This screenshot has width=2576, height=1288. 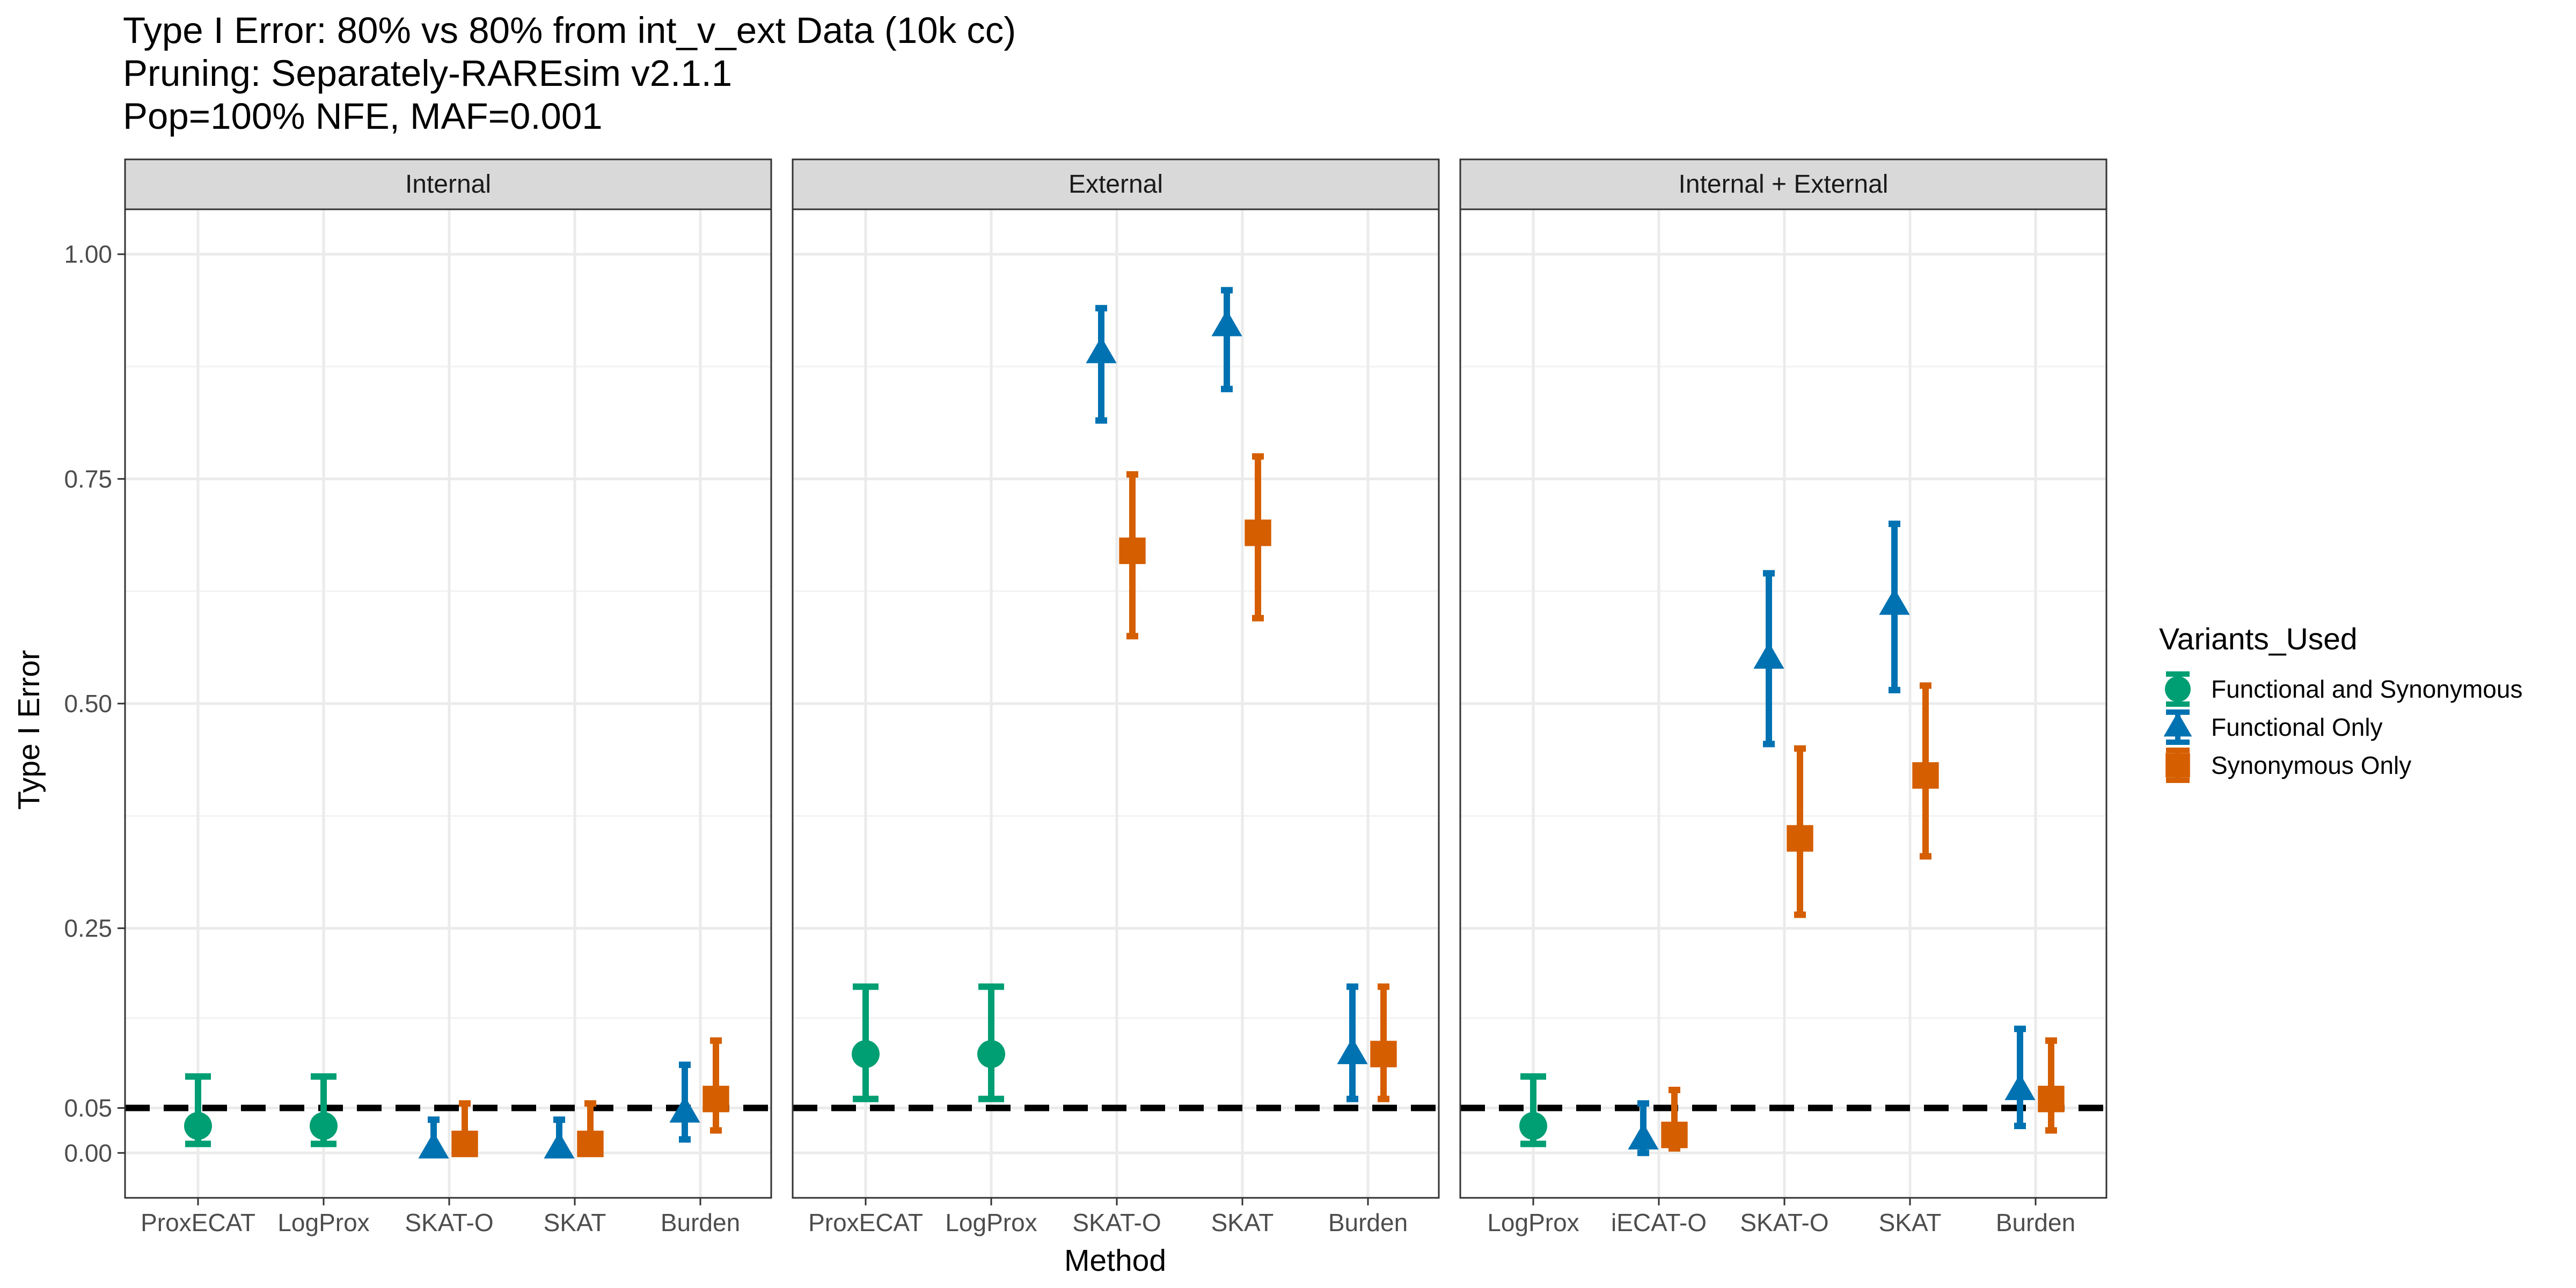 What do you see at coordinates (88, 479) in the screenshot?
I see `y-tick-label: 0.75` at bounding box center [88, 479].